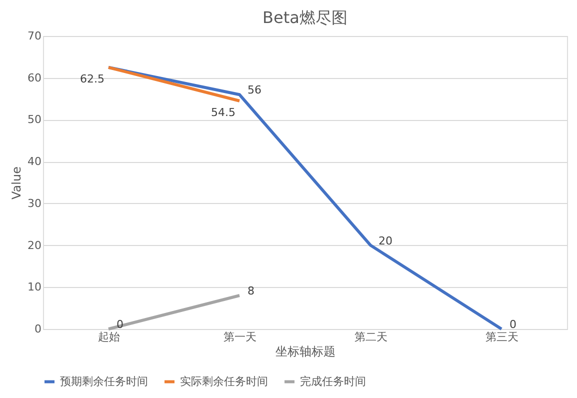  What do you see at coordinates (104, 381) in the screenshot?
I see `legend-label: 预期剩余任务时间` at bounding box center [104, 381].